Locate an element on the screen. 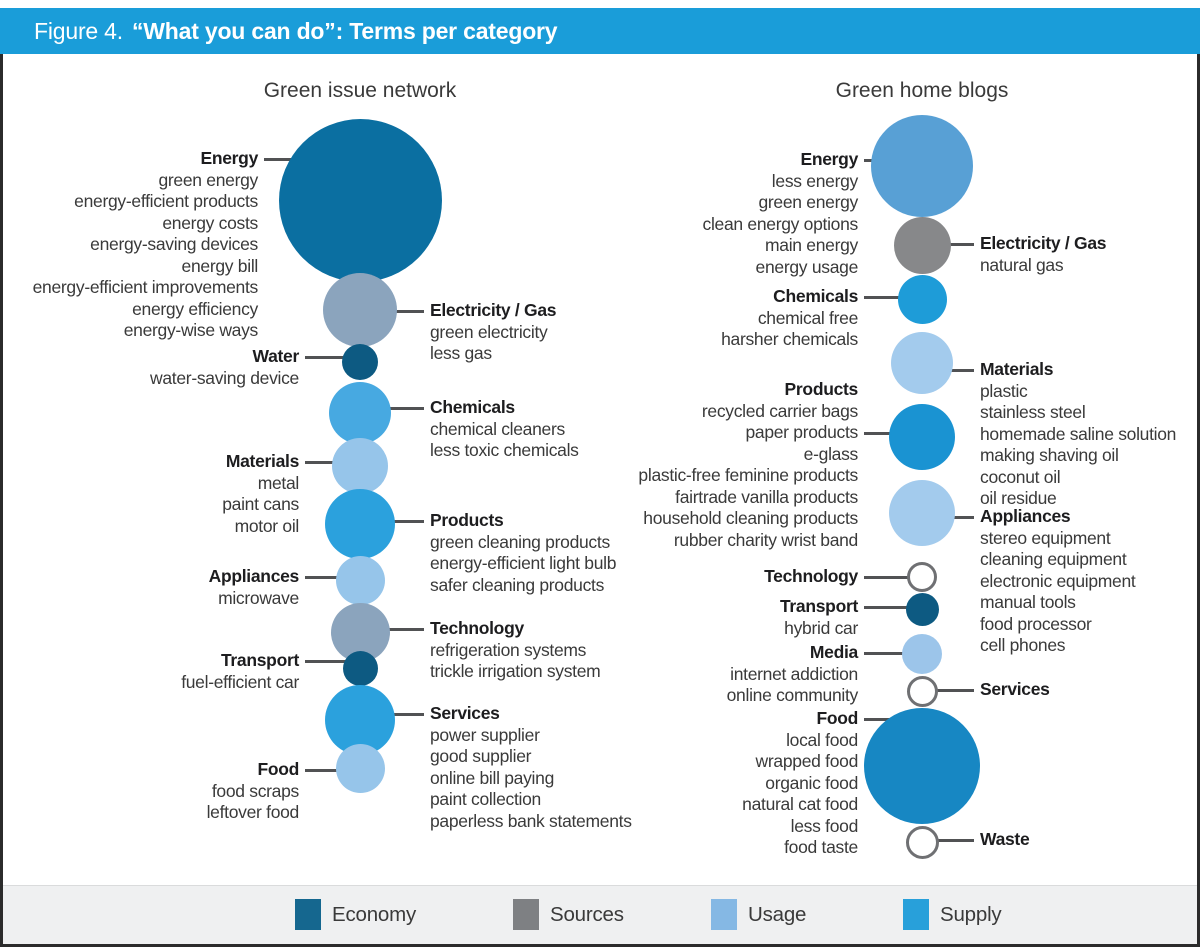 The height and width of the screenshot is (947, 1200). label-technology: Technology is located at coordinates (811, 577).